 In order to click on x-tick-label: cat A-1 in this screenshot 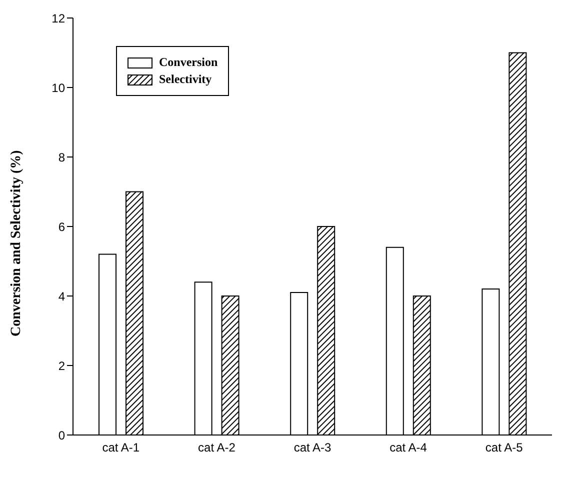, I will do `click(121, 447)`.